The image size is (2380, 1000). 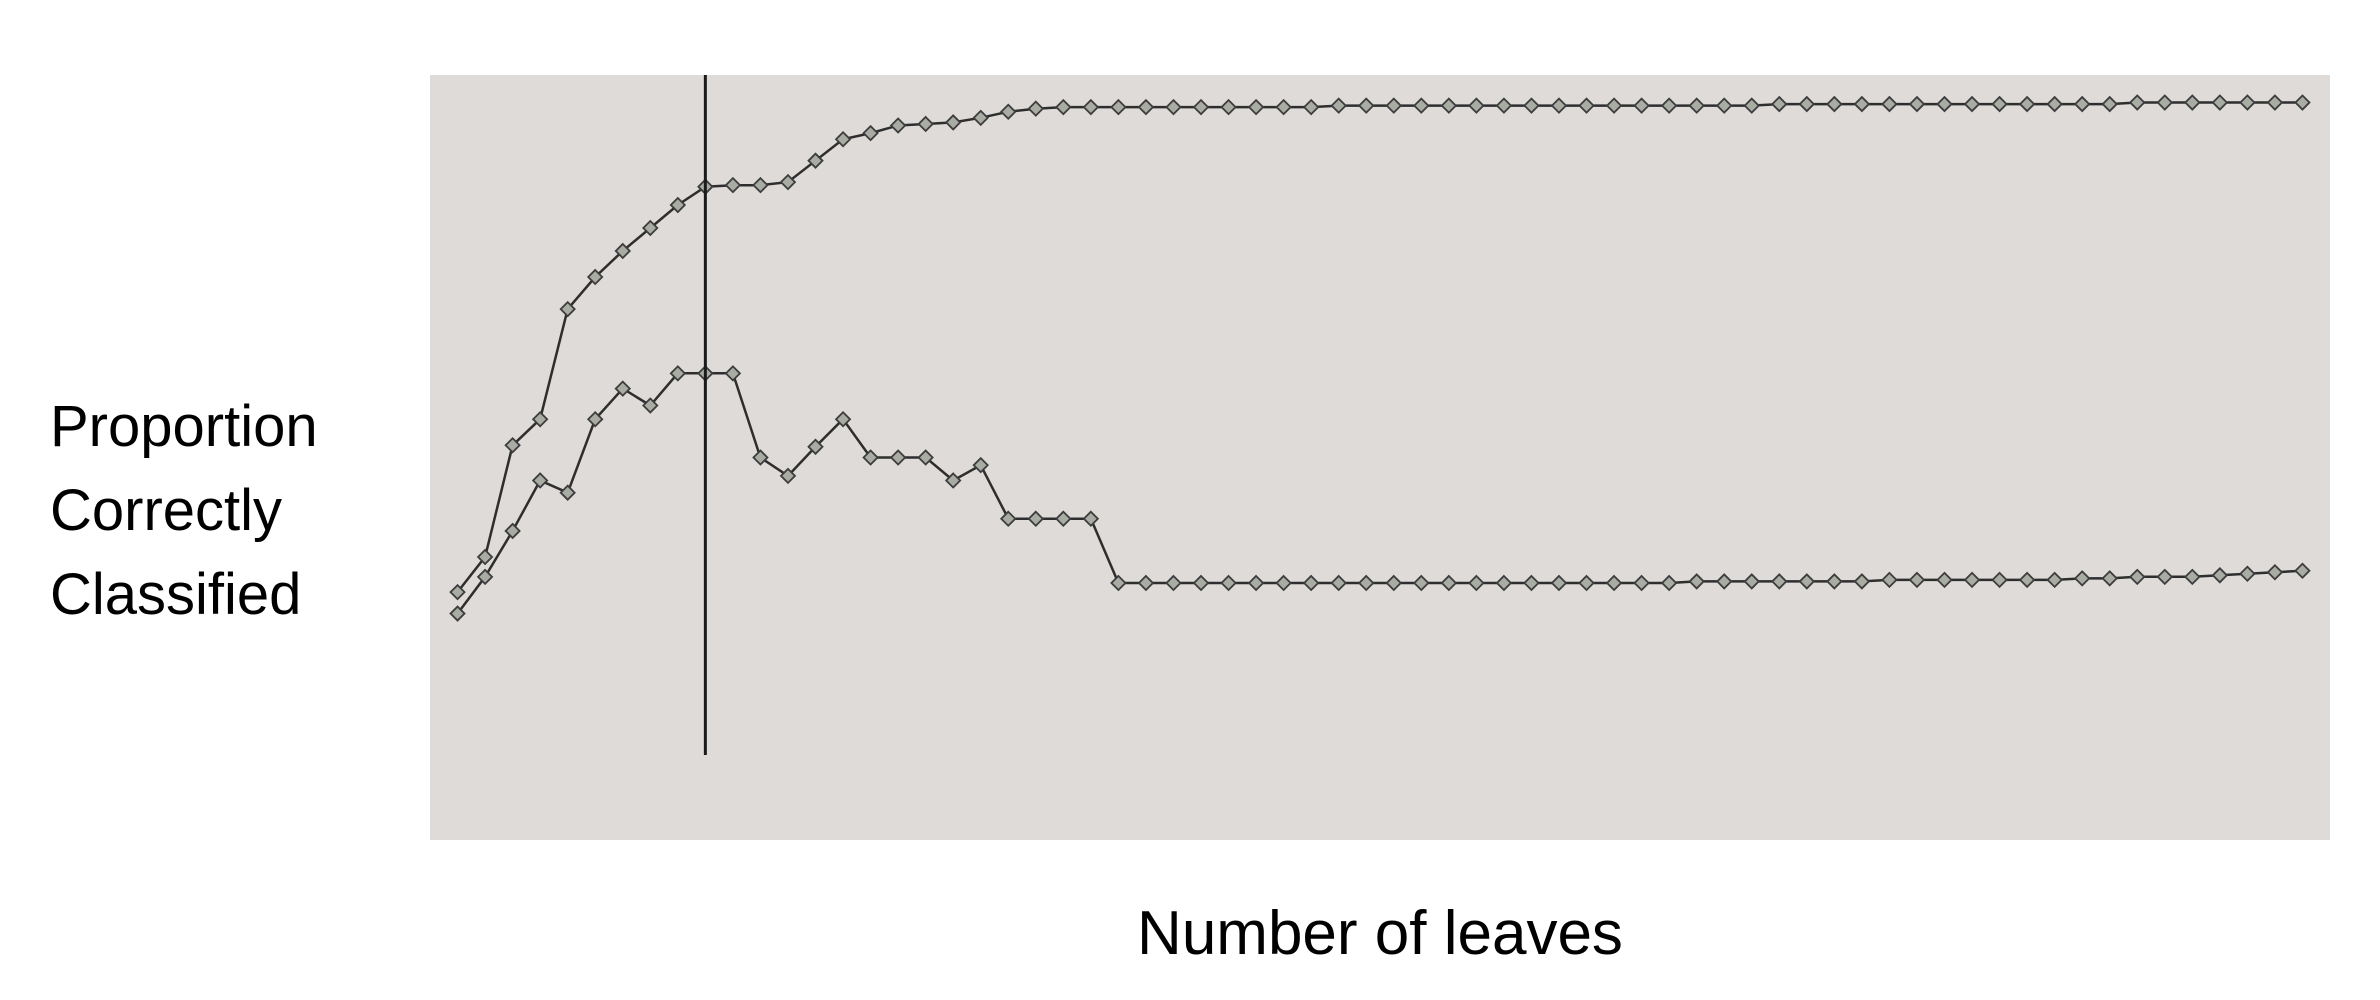 What do you see at coordinates (184, 510) in the screenshot?
I see `y-axis-label: Proportion Correctly Classified` at bounding box center [184, 510].